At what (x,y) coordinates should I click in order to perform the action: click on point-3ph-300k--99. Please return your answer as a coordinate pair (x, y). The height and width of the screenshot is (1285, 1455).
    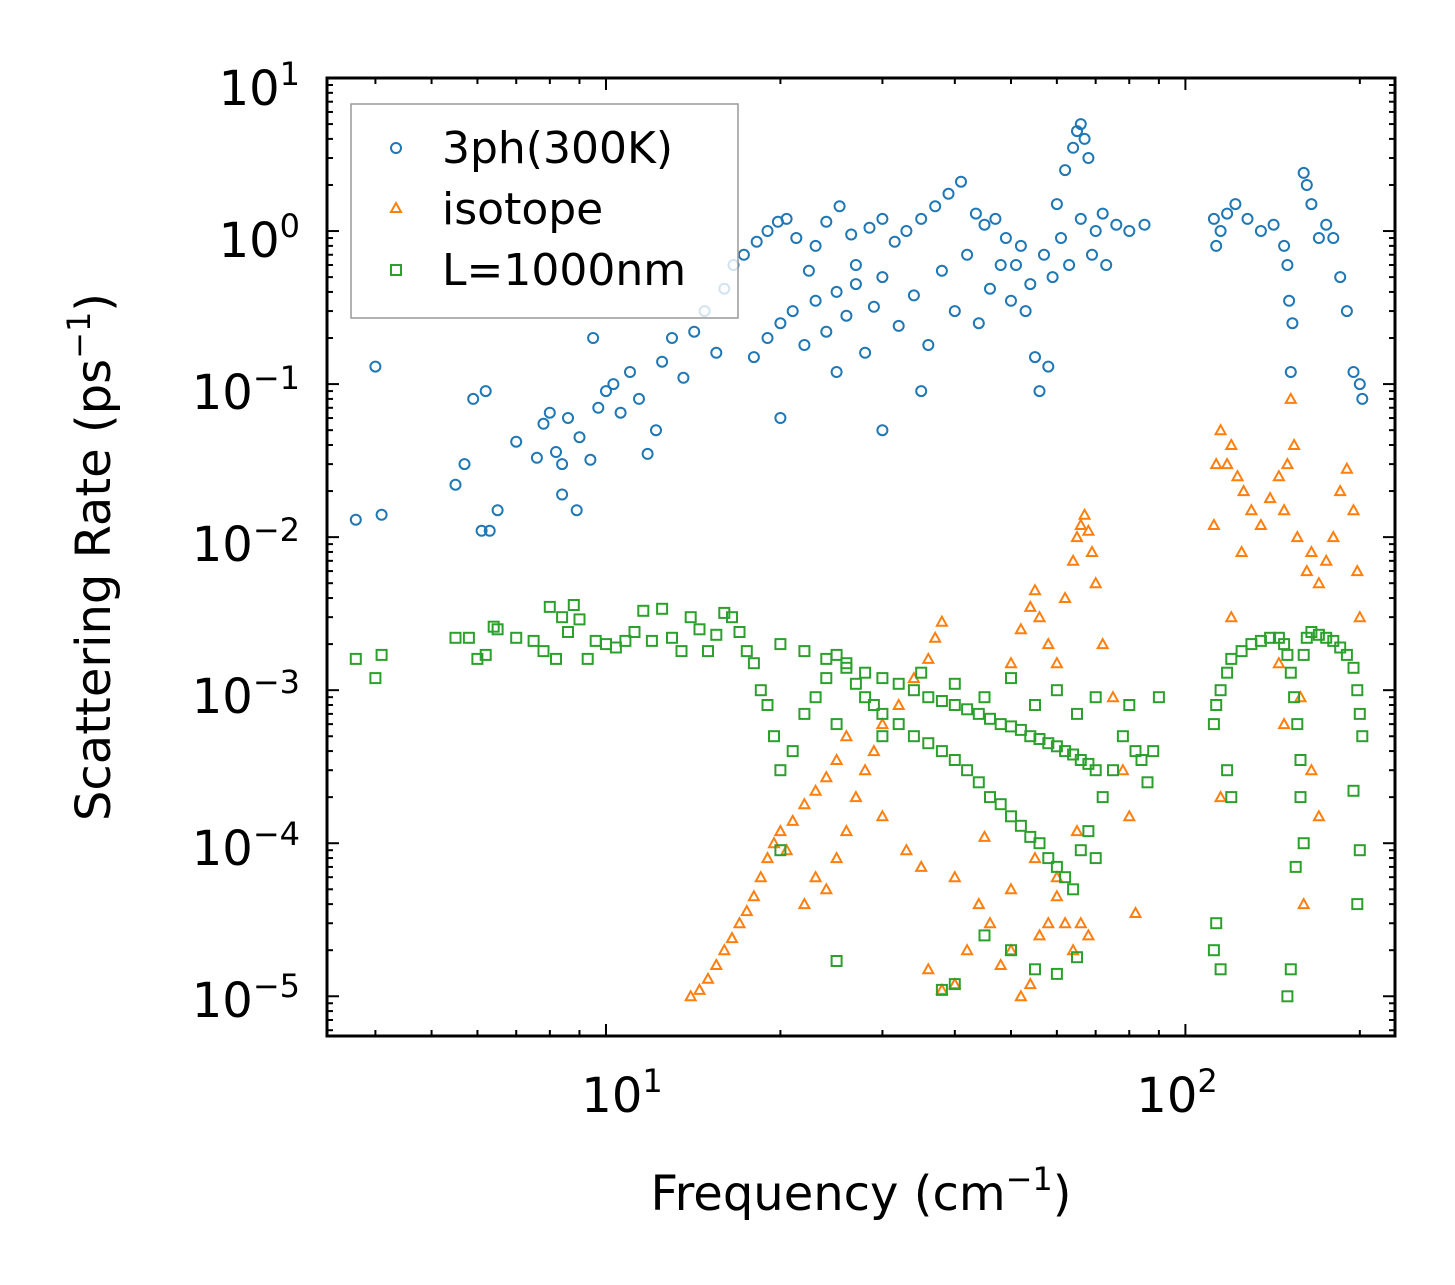
    Looking at the image, I should click on (990, 288).